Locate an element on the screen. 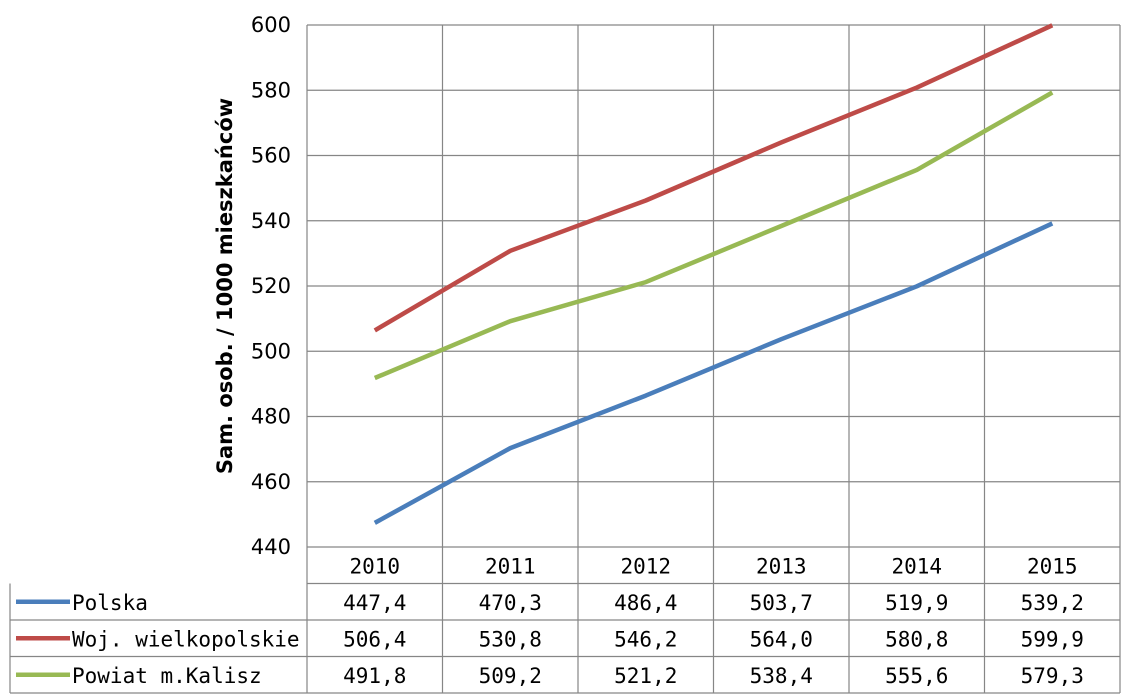  y-tick-label: 480 is located at coordinates (271, 417).